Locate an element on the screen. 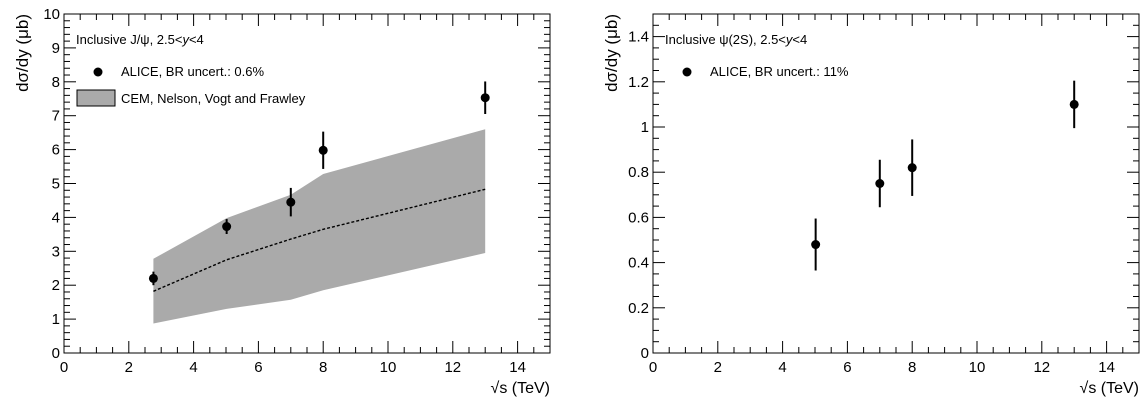 The height and width of the screenshot is (408, 1145). y-tick-label: 0.6 is located at coordinates (638, 217).